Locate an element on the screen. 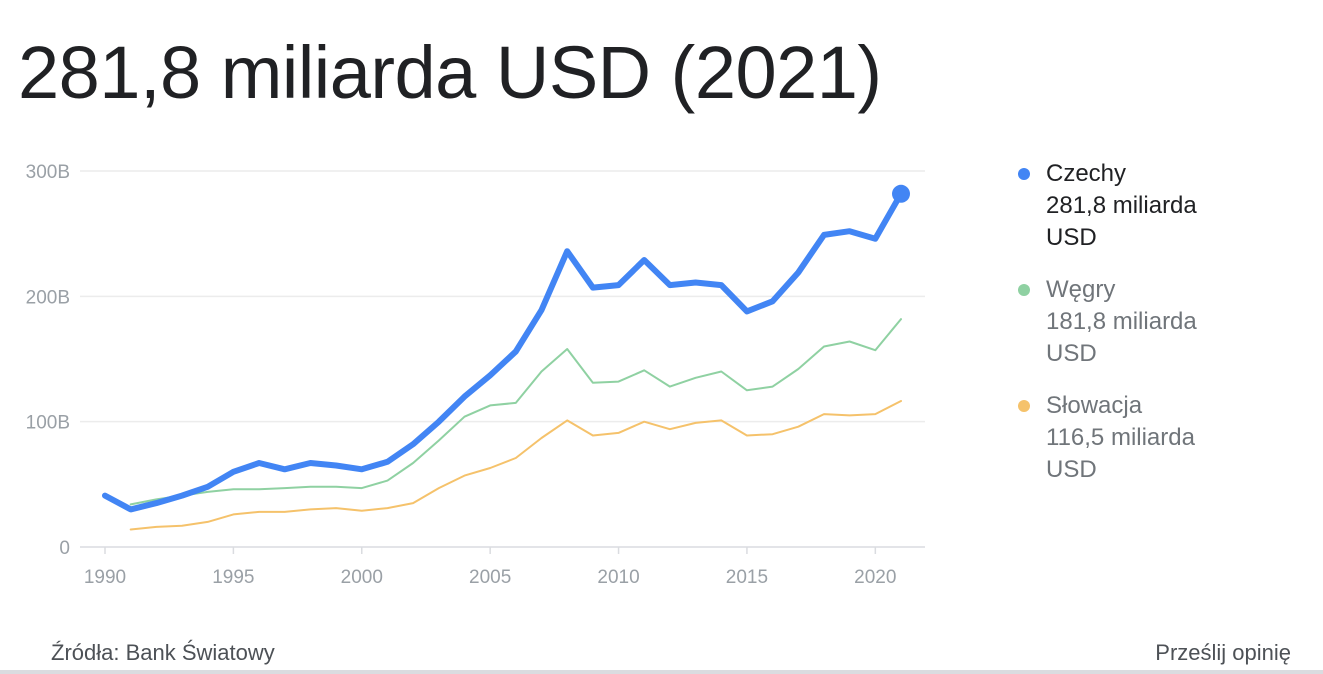 This screenshot has height=674, width=1323. y-tick-label: 300B is located at coordinates (48, 172).